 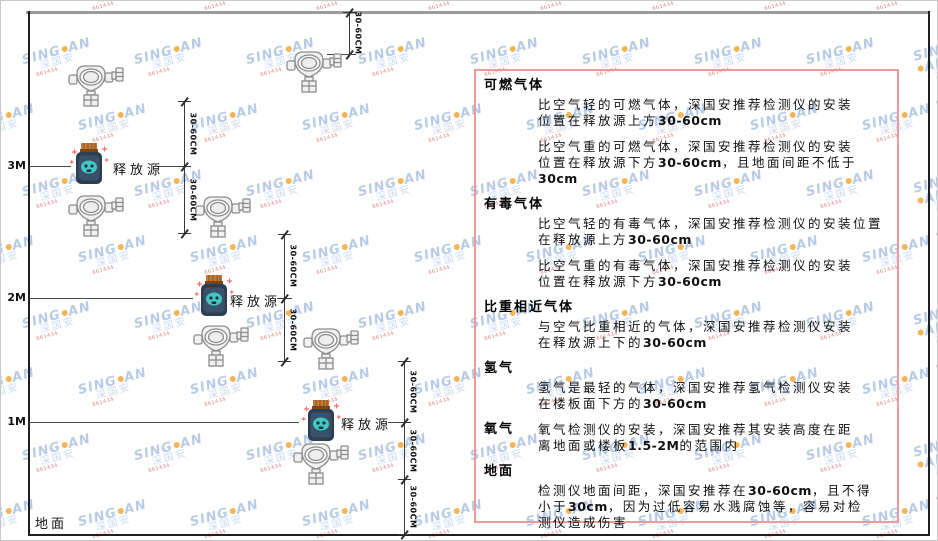 What do you see at coordinates (29, 273) in the screenshot?
I see `left-wall-line` at bounding box center [29, 273].